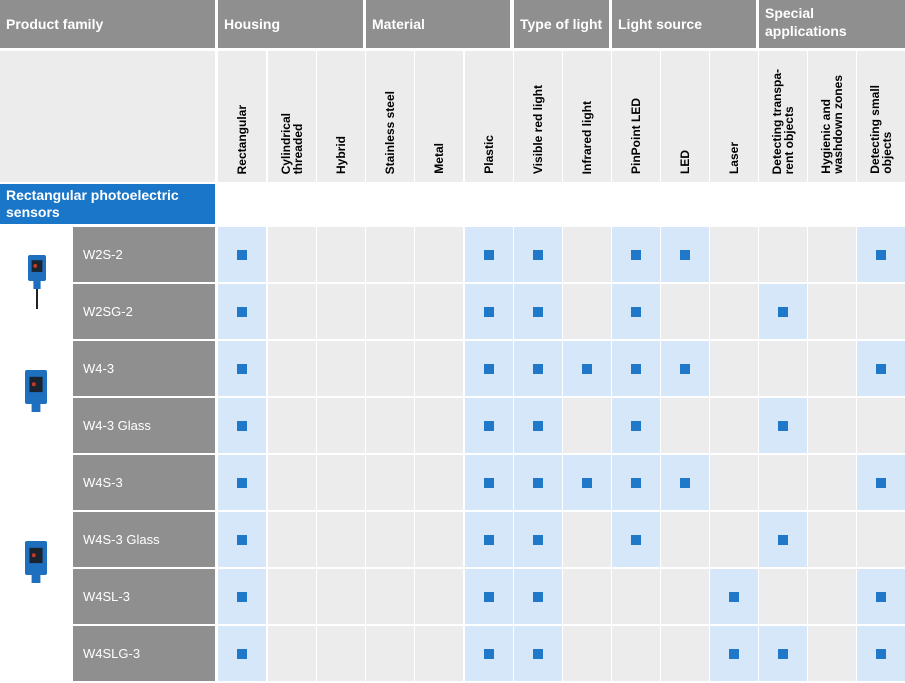 The width and height of the screenshot is (905, 683). What do you see at coordinates (242, 139) in the screenshot?
I see `column-label: Rectangular` at bounding box center [242, 139].